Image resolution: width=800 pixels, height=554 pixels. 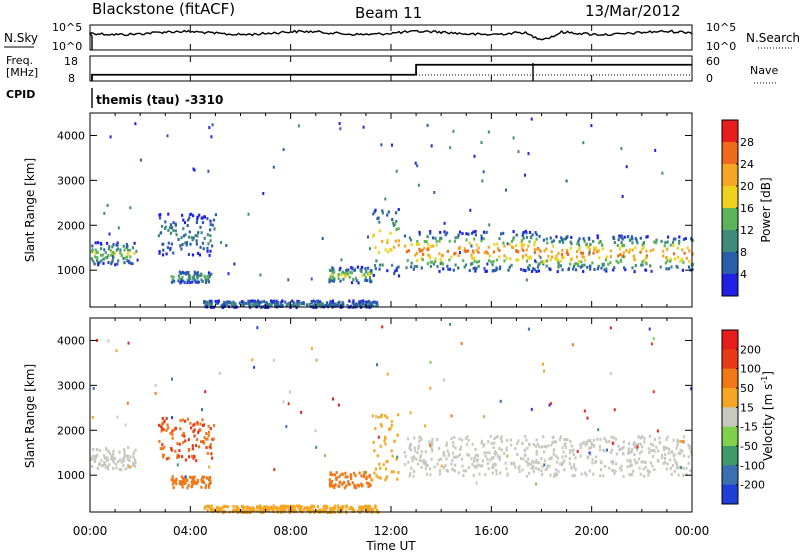 What do you see at coordinates (390, 39) in the screenshot?
I see `noise-sky-line` at bounding box center [390, 39].